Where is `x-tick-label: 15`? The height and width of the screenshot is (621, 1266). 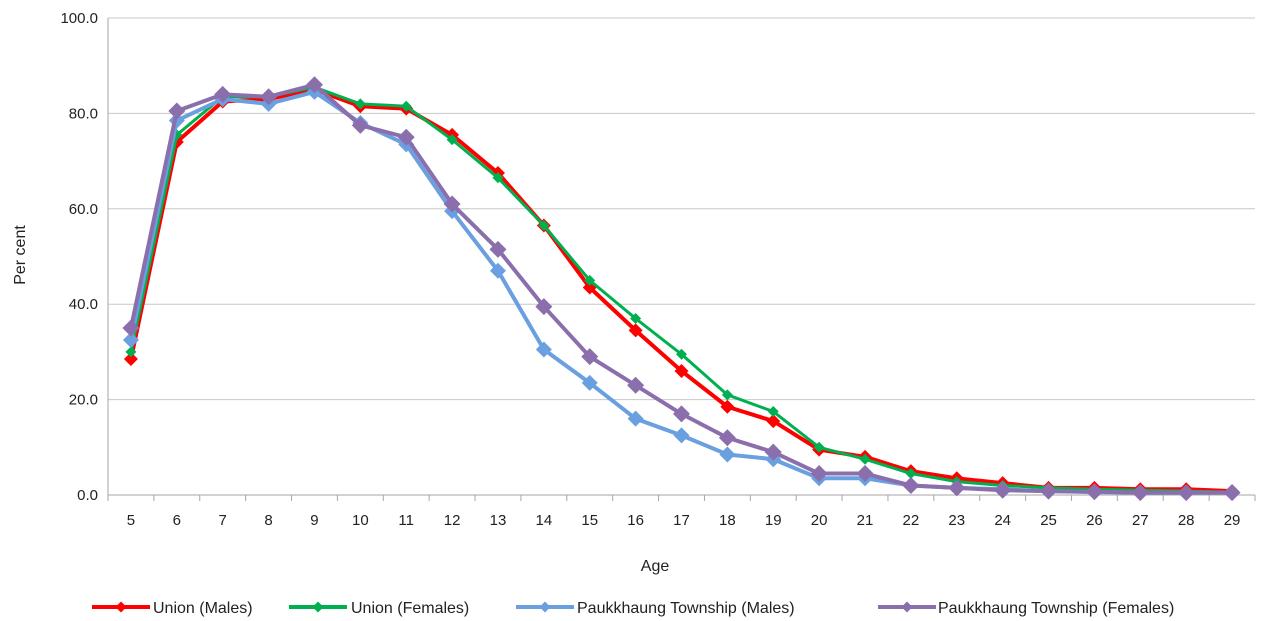 x-tick-label: 15 is located at coordinates (589, 520).